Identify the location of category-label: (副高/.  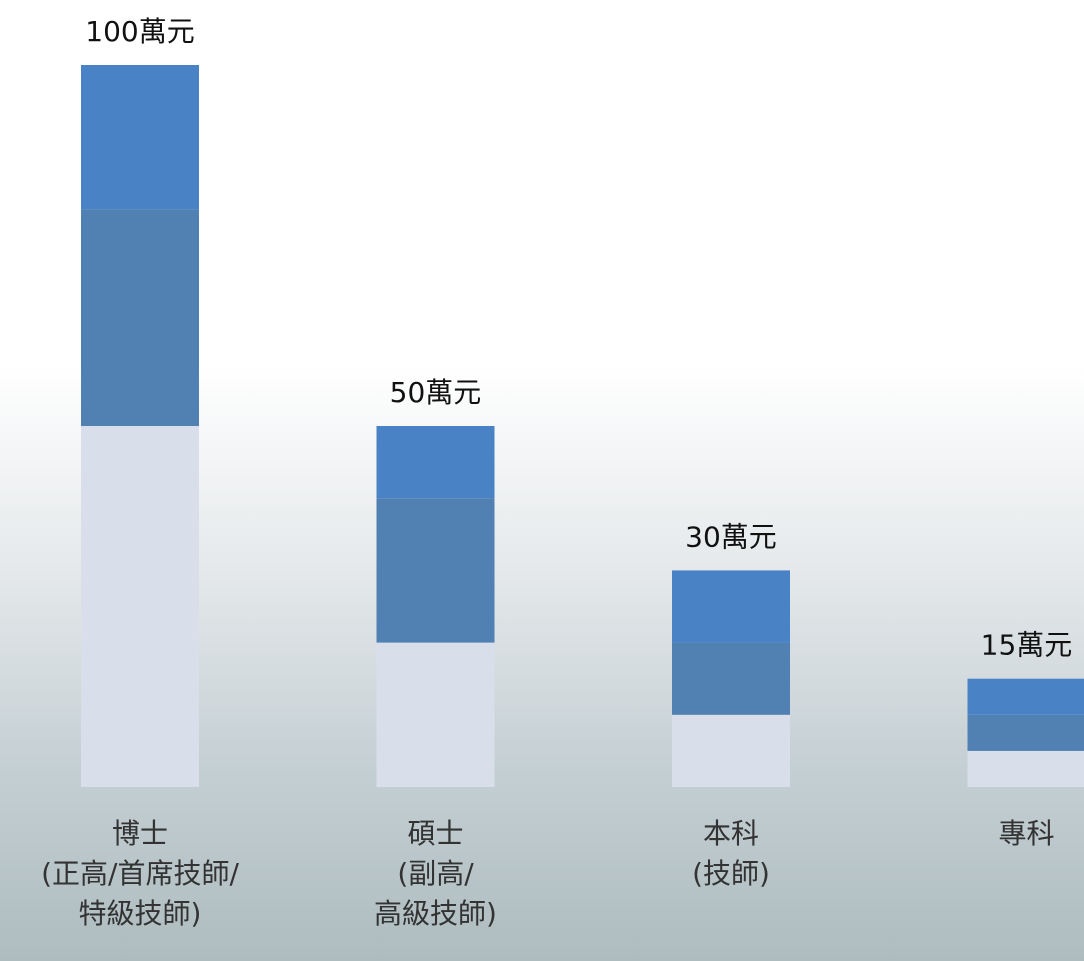
(435, 873).